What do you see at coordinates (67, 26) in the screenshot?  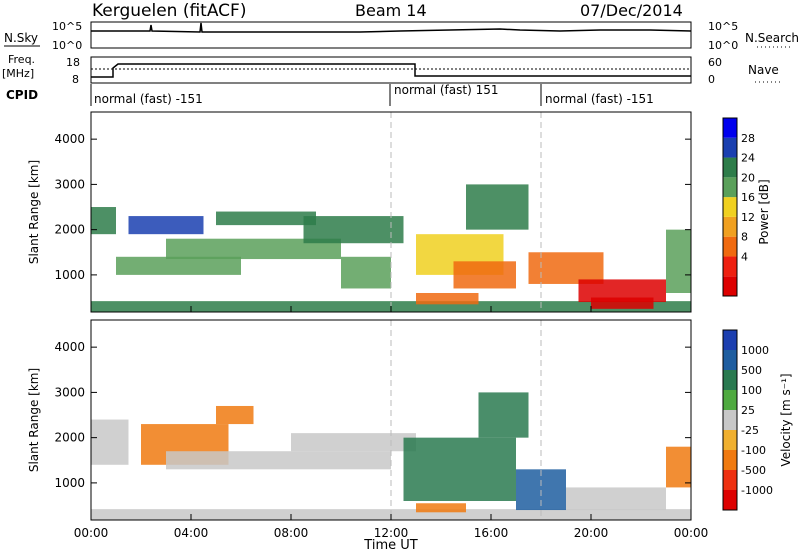 I see `nsky-tick-high: 10^5` at bounding box center [67, 26].